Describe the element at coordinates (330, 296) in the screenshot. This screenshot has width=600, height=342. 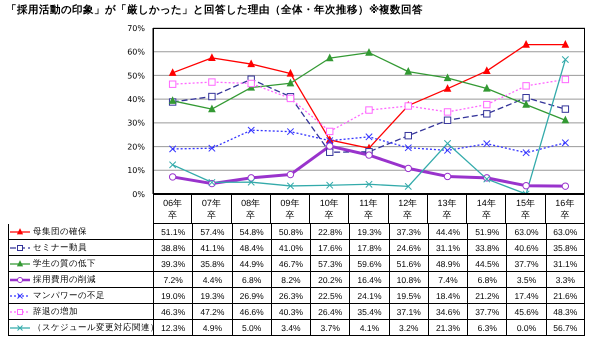
I see `data-label: 22.5%` at that location.